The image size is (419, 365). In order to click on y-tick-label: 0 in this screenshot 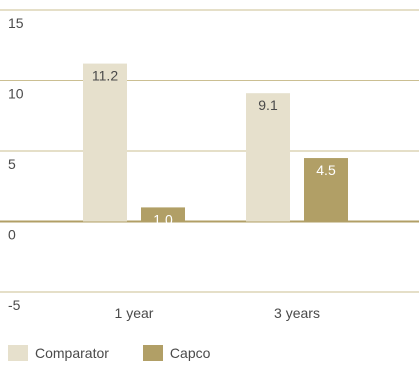, I will do `click(12, 235)`.